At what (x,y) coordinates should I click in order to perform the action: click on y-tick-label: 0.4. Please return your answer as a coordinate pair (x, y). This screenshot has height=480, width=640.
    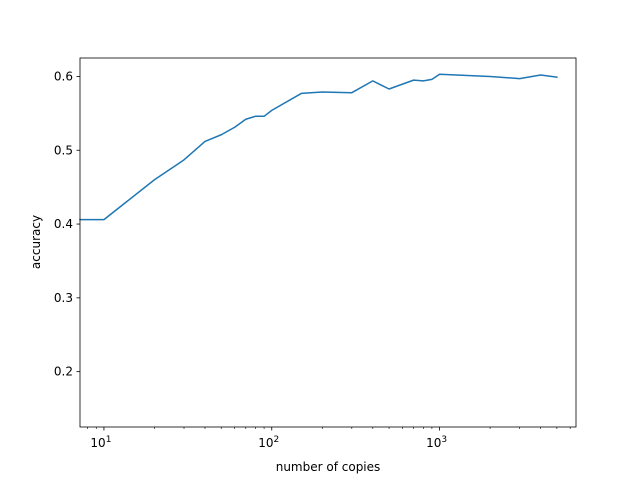
    Looking at the image, I should click on (63, 224).